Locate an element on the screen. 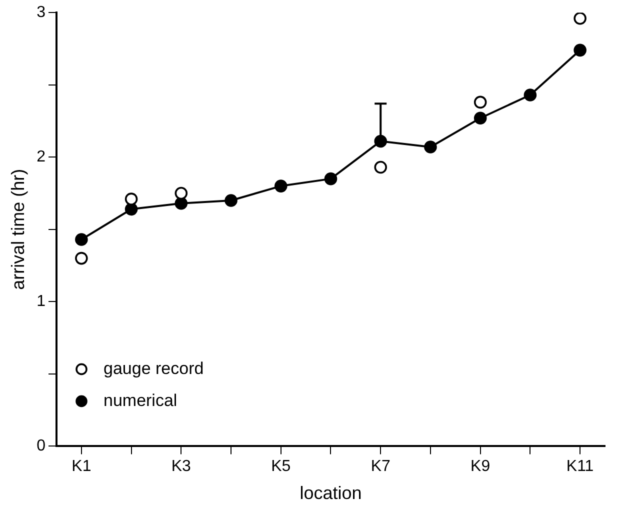 This screenshot has width=617, height=513. x-tick-label: K5 is located at coordinates (281, 467).